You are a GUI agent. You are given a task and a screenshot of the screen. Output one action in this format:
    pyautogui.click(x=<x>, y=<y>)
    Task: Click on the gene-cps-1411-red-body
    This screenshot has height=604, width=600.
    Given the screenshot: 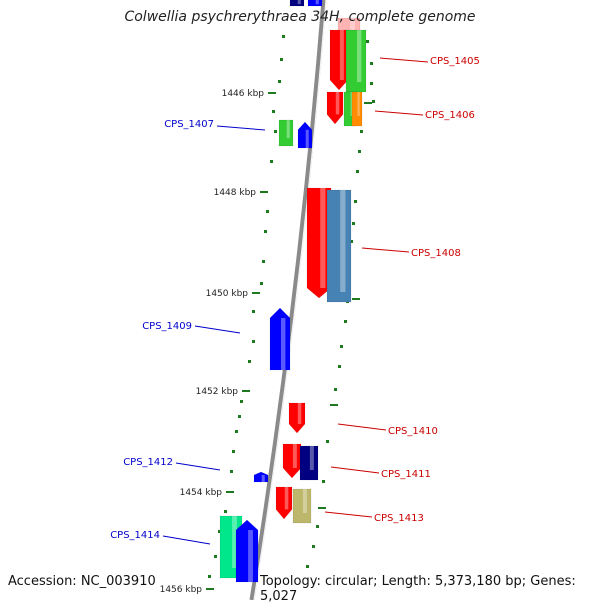 What is the action you would take?
    pyautogui.click(x=292, y=461)
    